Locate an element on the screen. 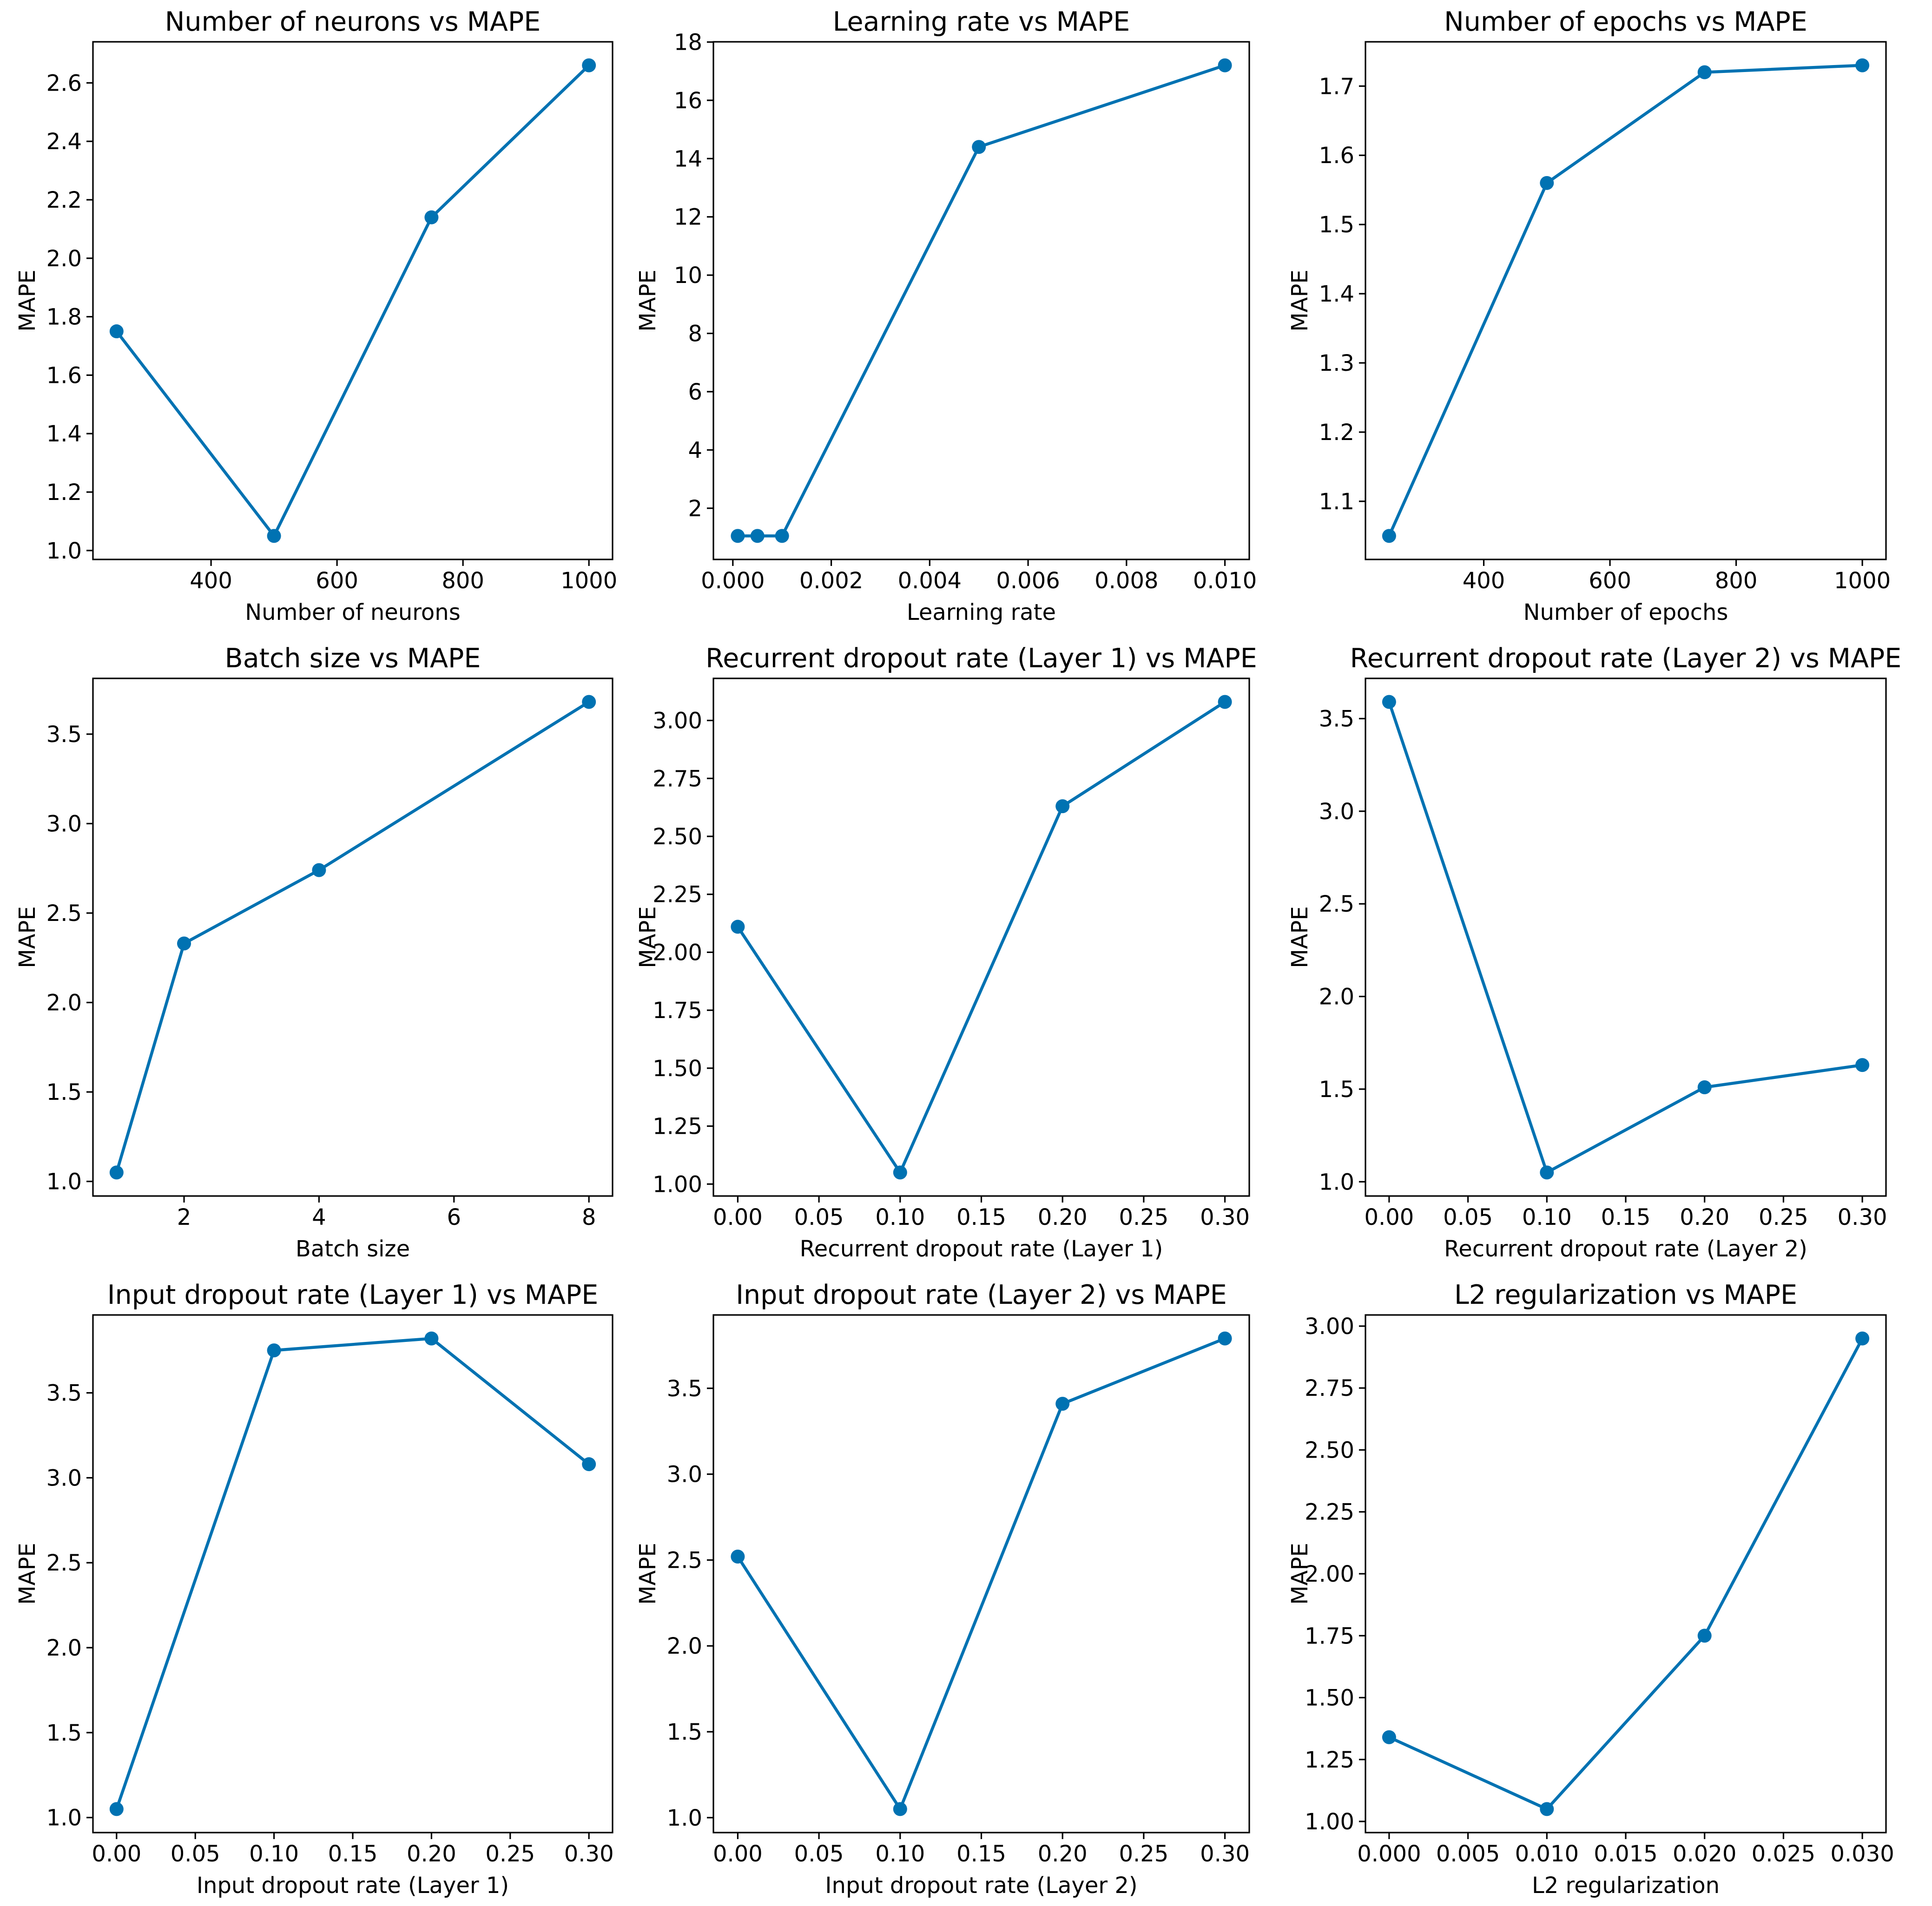 The image size is (1932, 1906). x-tick-label: 0.030 is located at coordinates (1862, 1854).